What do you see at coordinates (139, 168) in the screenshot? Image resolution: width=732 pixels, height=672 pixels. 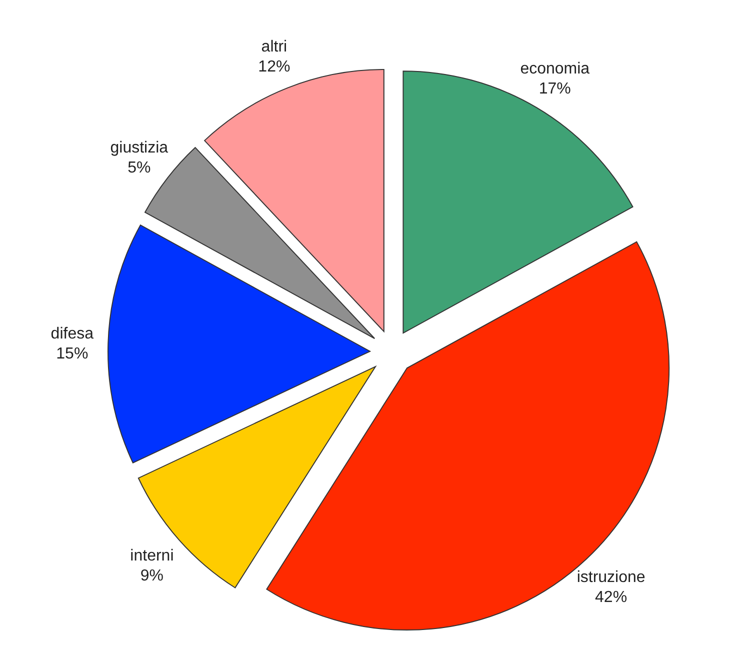 I see `data-label: 5%` at bounding box center [139, 168].